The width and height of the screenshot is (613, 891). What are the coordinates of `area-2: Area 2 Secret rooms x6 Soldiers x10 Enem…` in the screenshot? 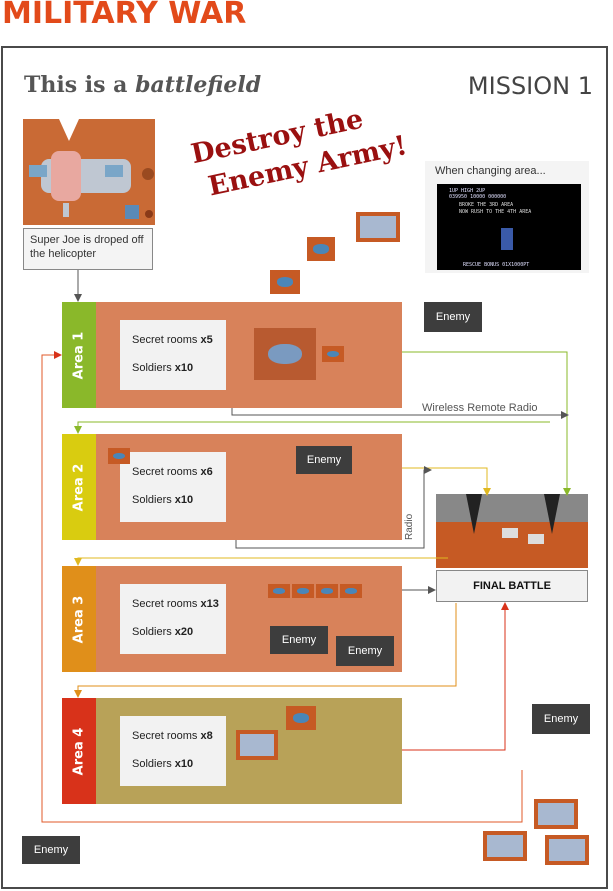 It's located at (232, 487).